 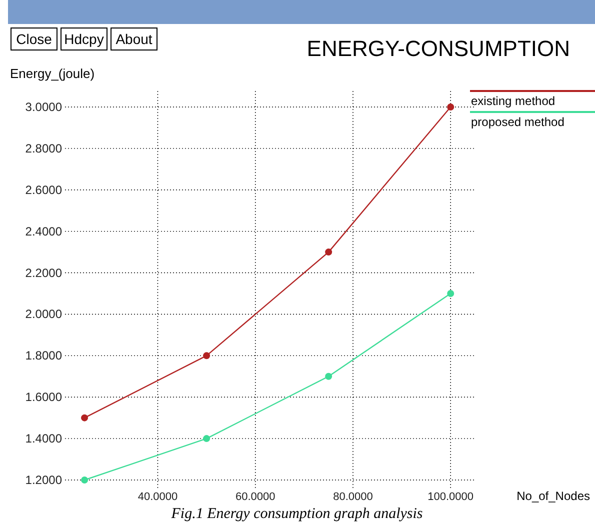 What do you see at coordinates (553, 496) in the screenshot?
I see `x-axis-title: No_of_Nodes` at bounding box center [553, 496].